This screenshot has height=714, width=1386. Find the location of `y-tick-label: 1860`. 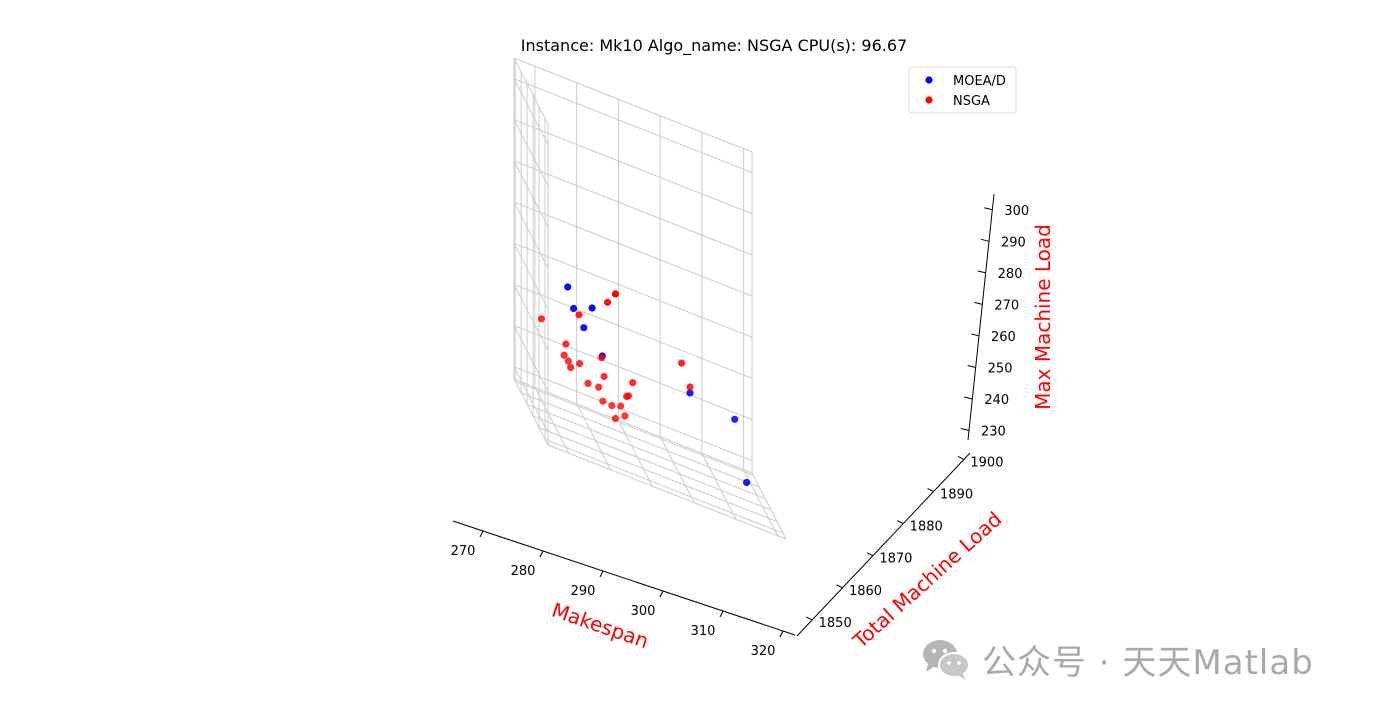

y-tick-label: 1860 is located at coordinates (865, 591).